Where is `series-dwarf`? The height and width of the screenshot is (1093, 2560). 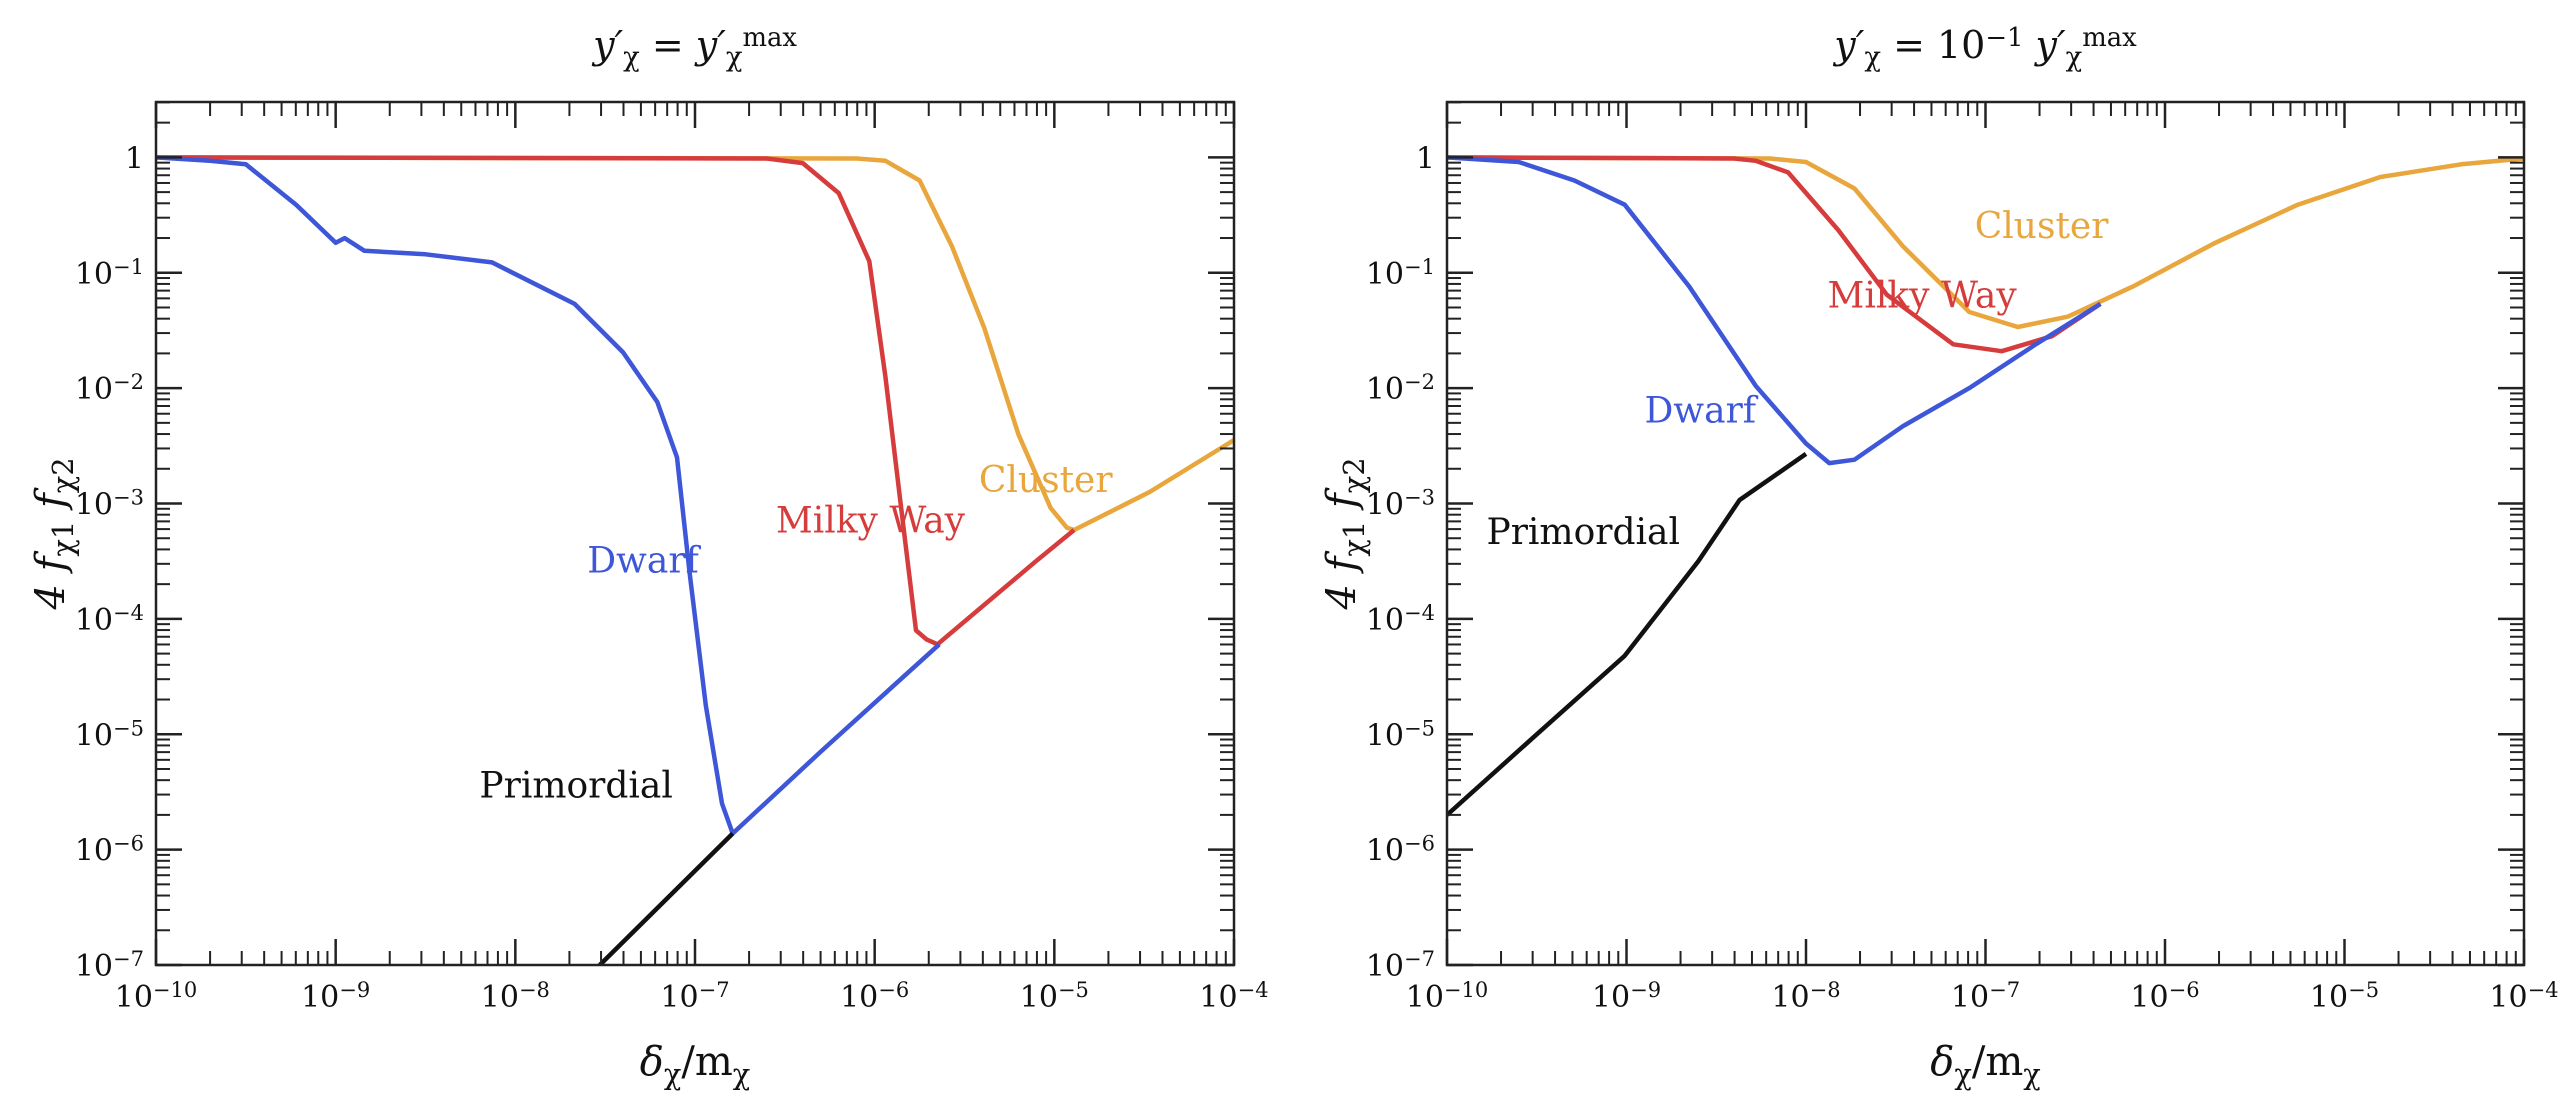 series-dwarf is located at coordinates (1774, 310).